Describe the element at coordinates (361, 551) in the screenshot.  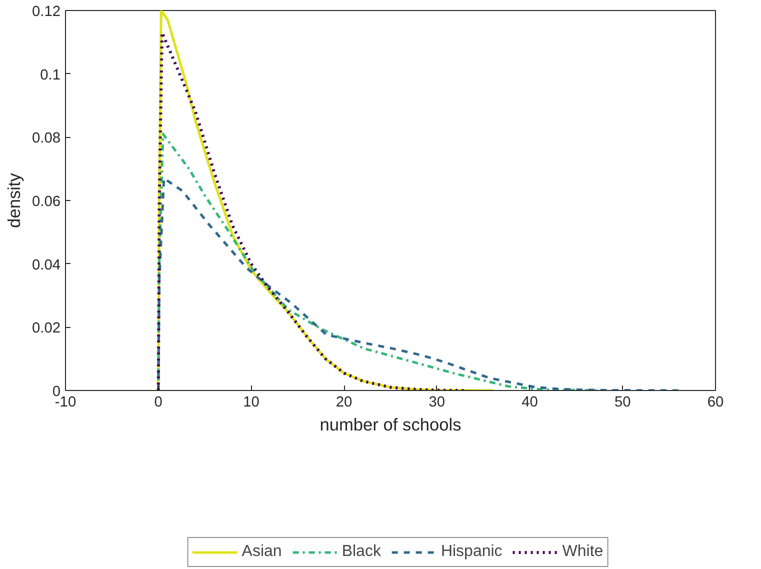
I see `legend-label: Black` at that location.